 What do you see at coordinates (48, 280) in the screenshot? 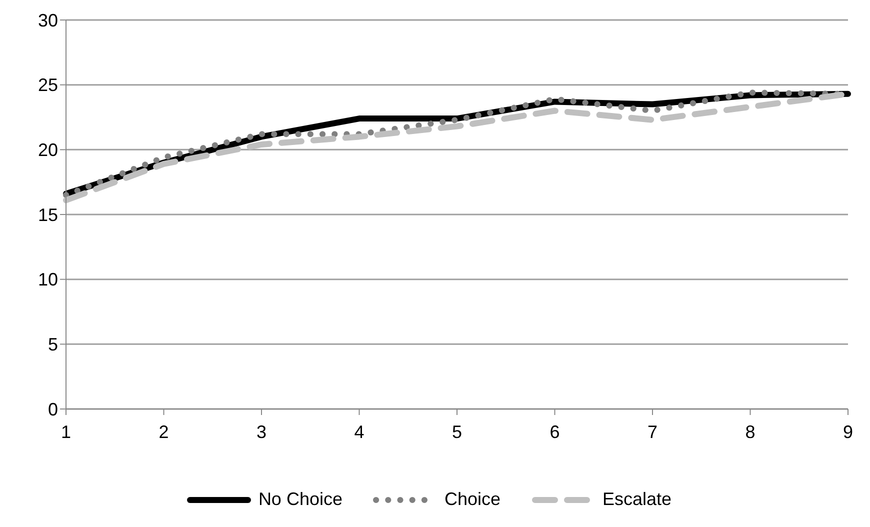
I see `y-tick-label: 10` at bounding box center [48, 280].